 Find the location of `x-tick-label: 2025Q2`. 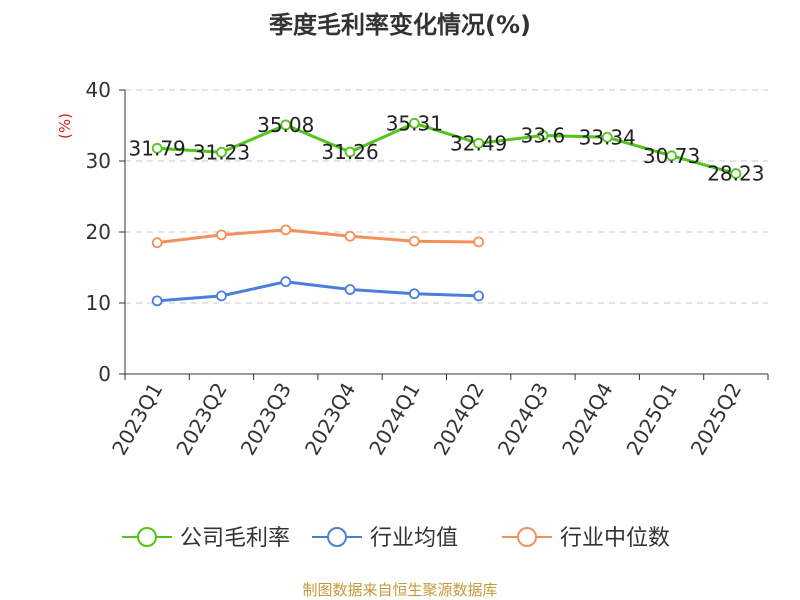

x-tick-label: 2025Q2 is located at coordinates (716, 419).